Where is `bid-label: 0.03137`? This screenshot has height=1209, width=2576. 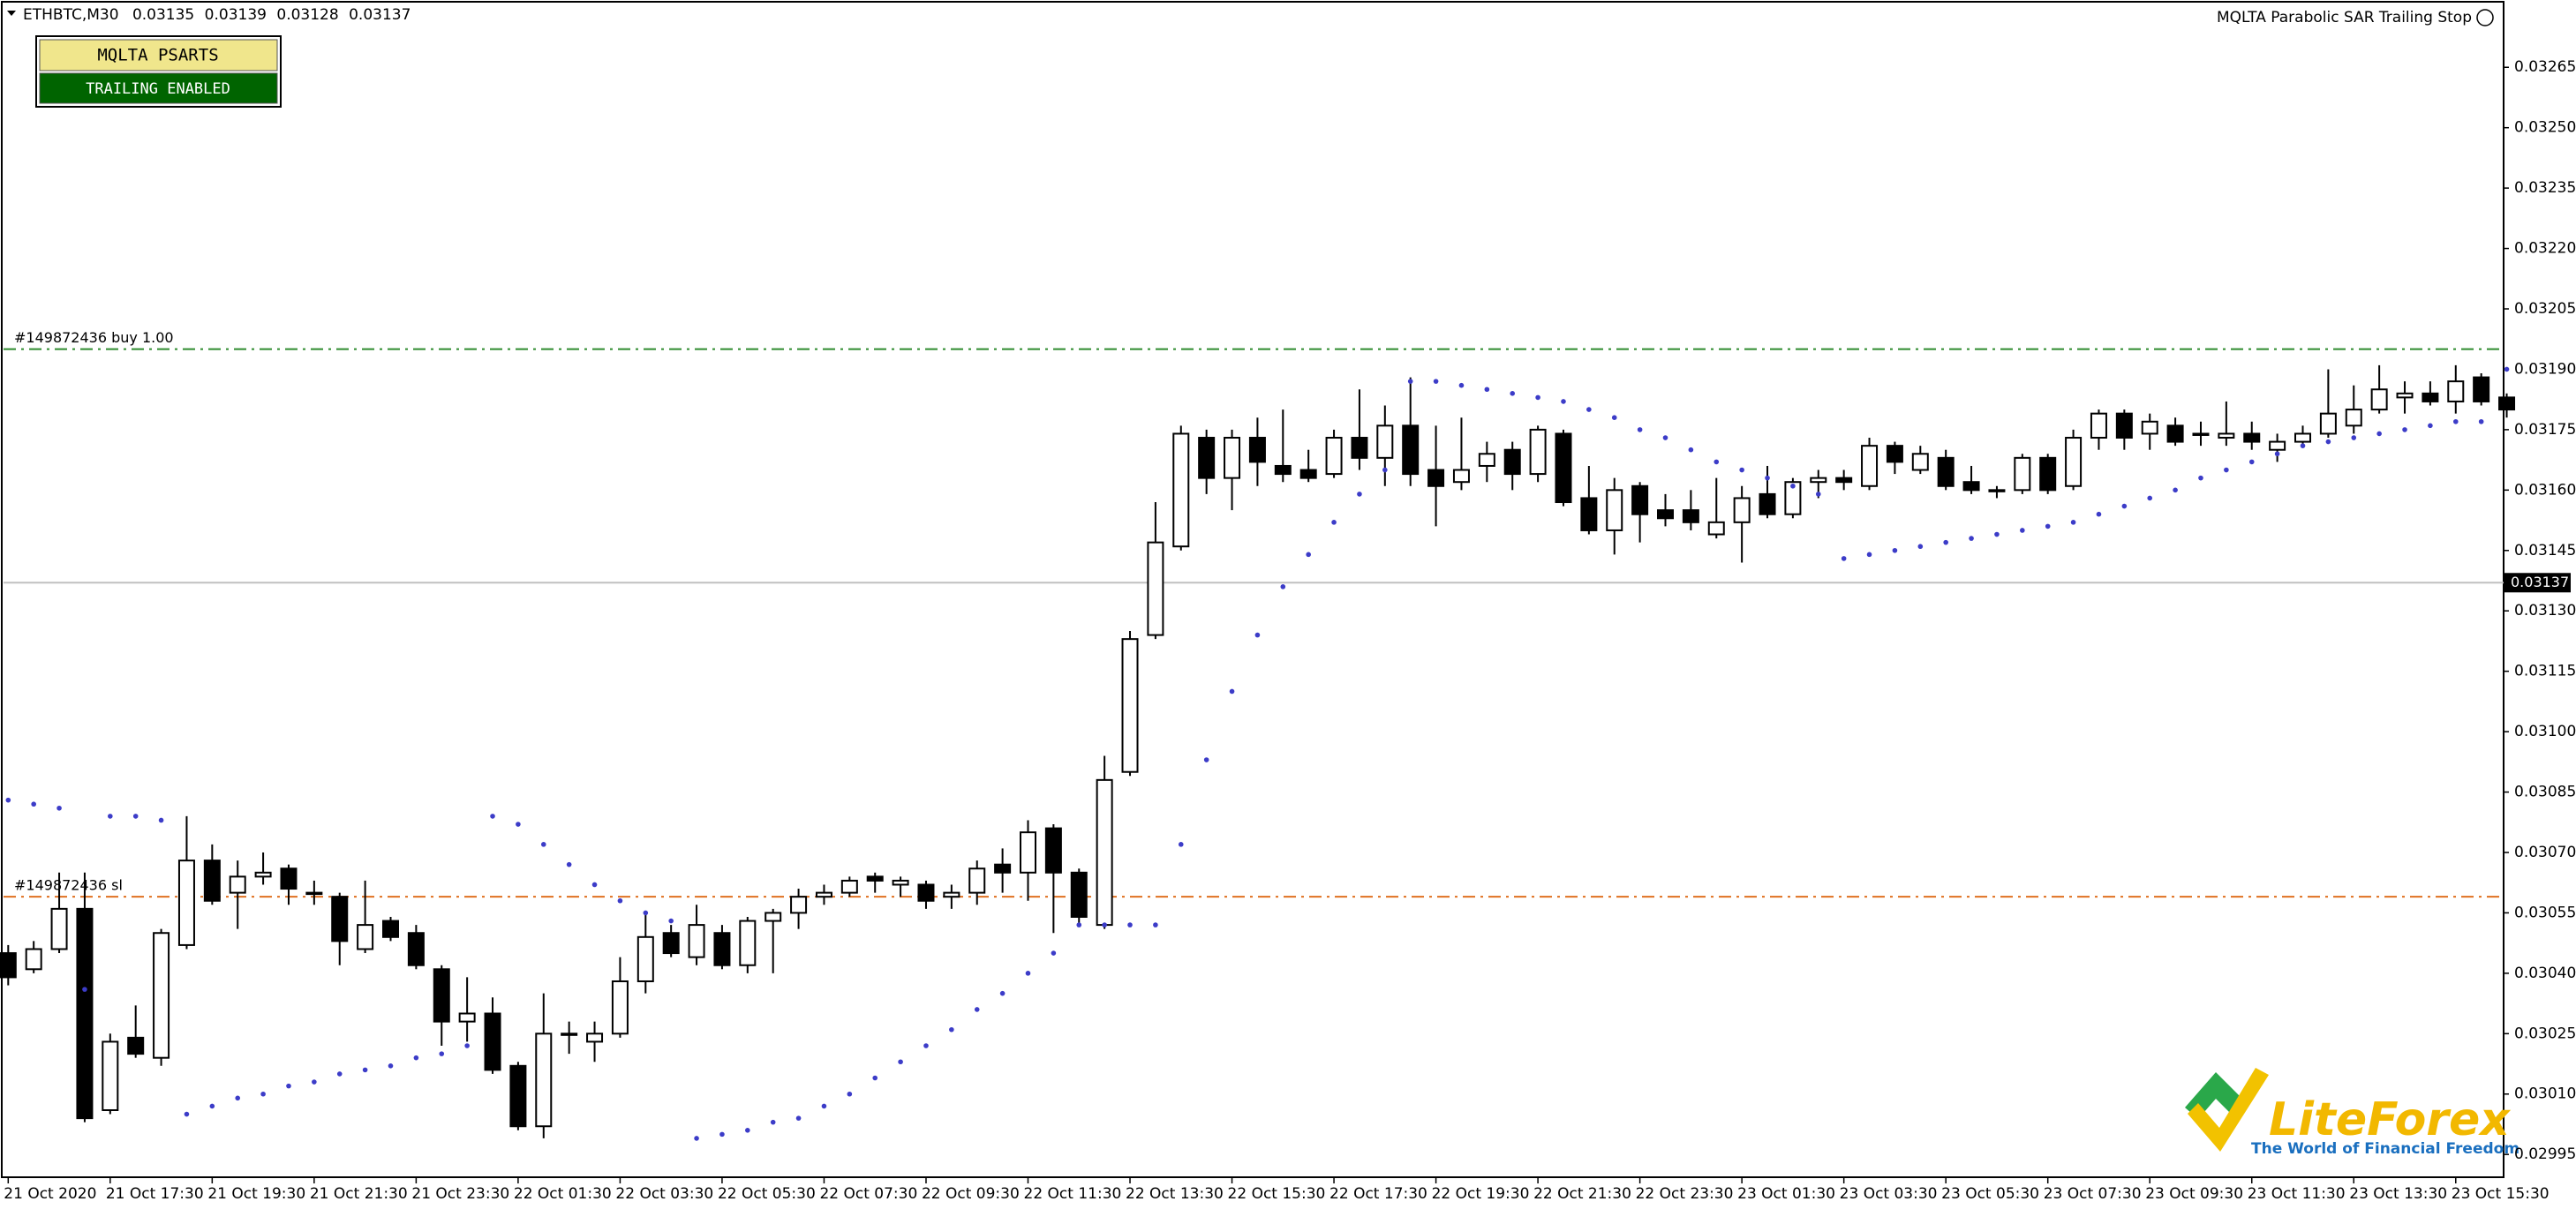 bid-label: 0.03137 is located at coordinates (2540, 582).